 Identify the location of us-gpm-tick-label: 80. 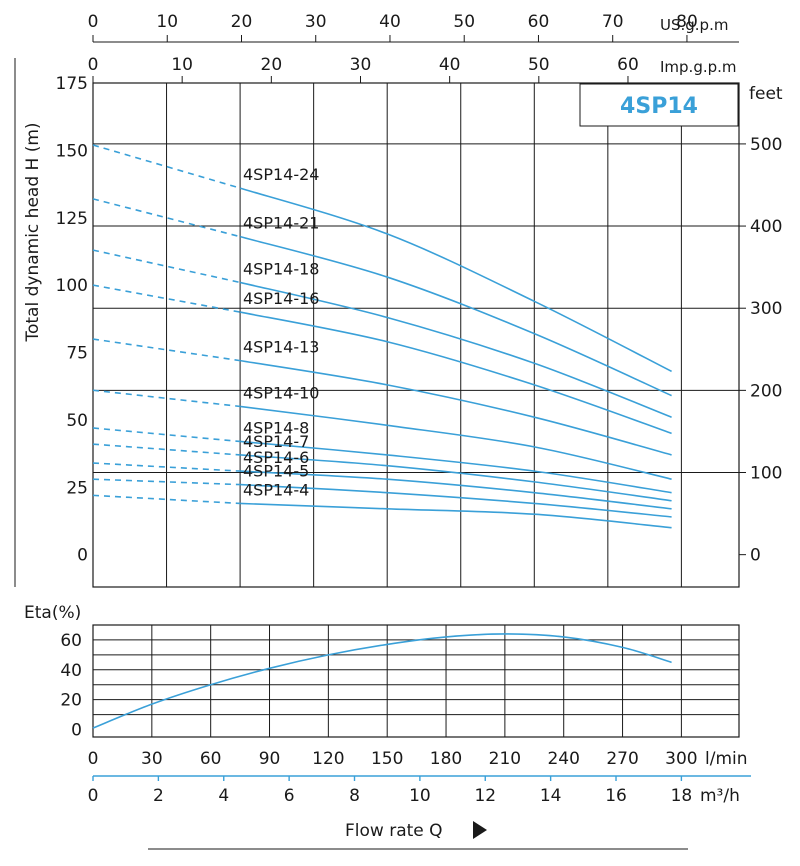
(687, 22).